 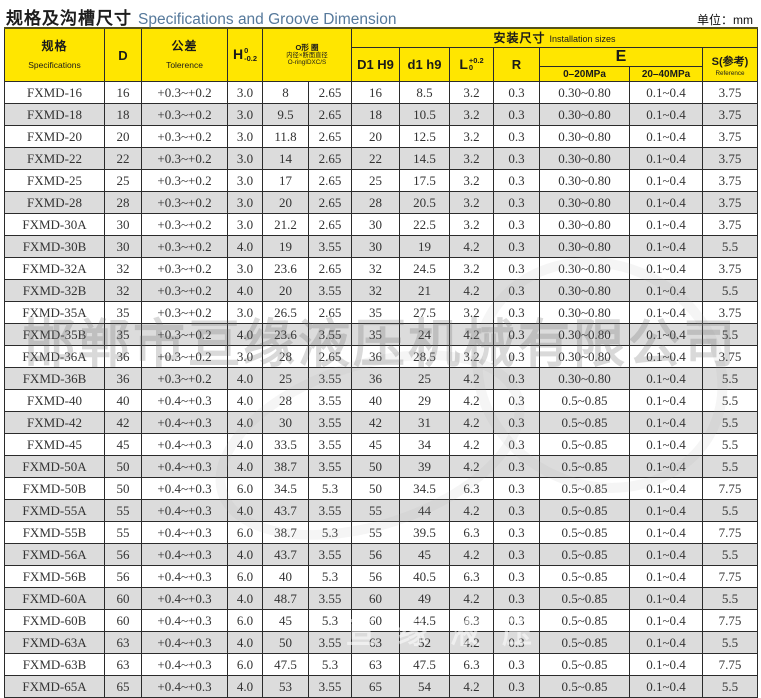 I want to click on value-cell: 20, so click(x=285, y=202).